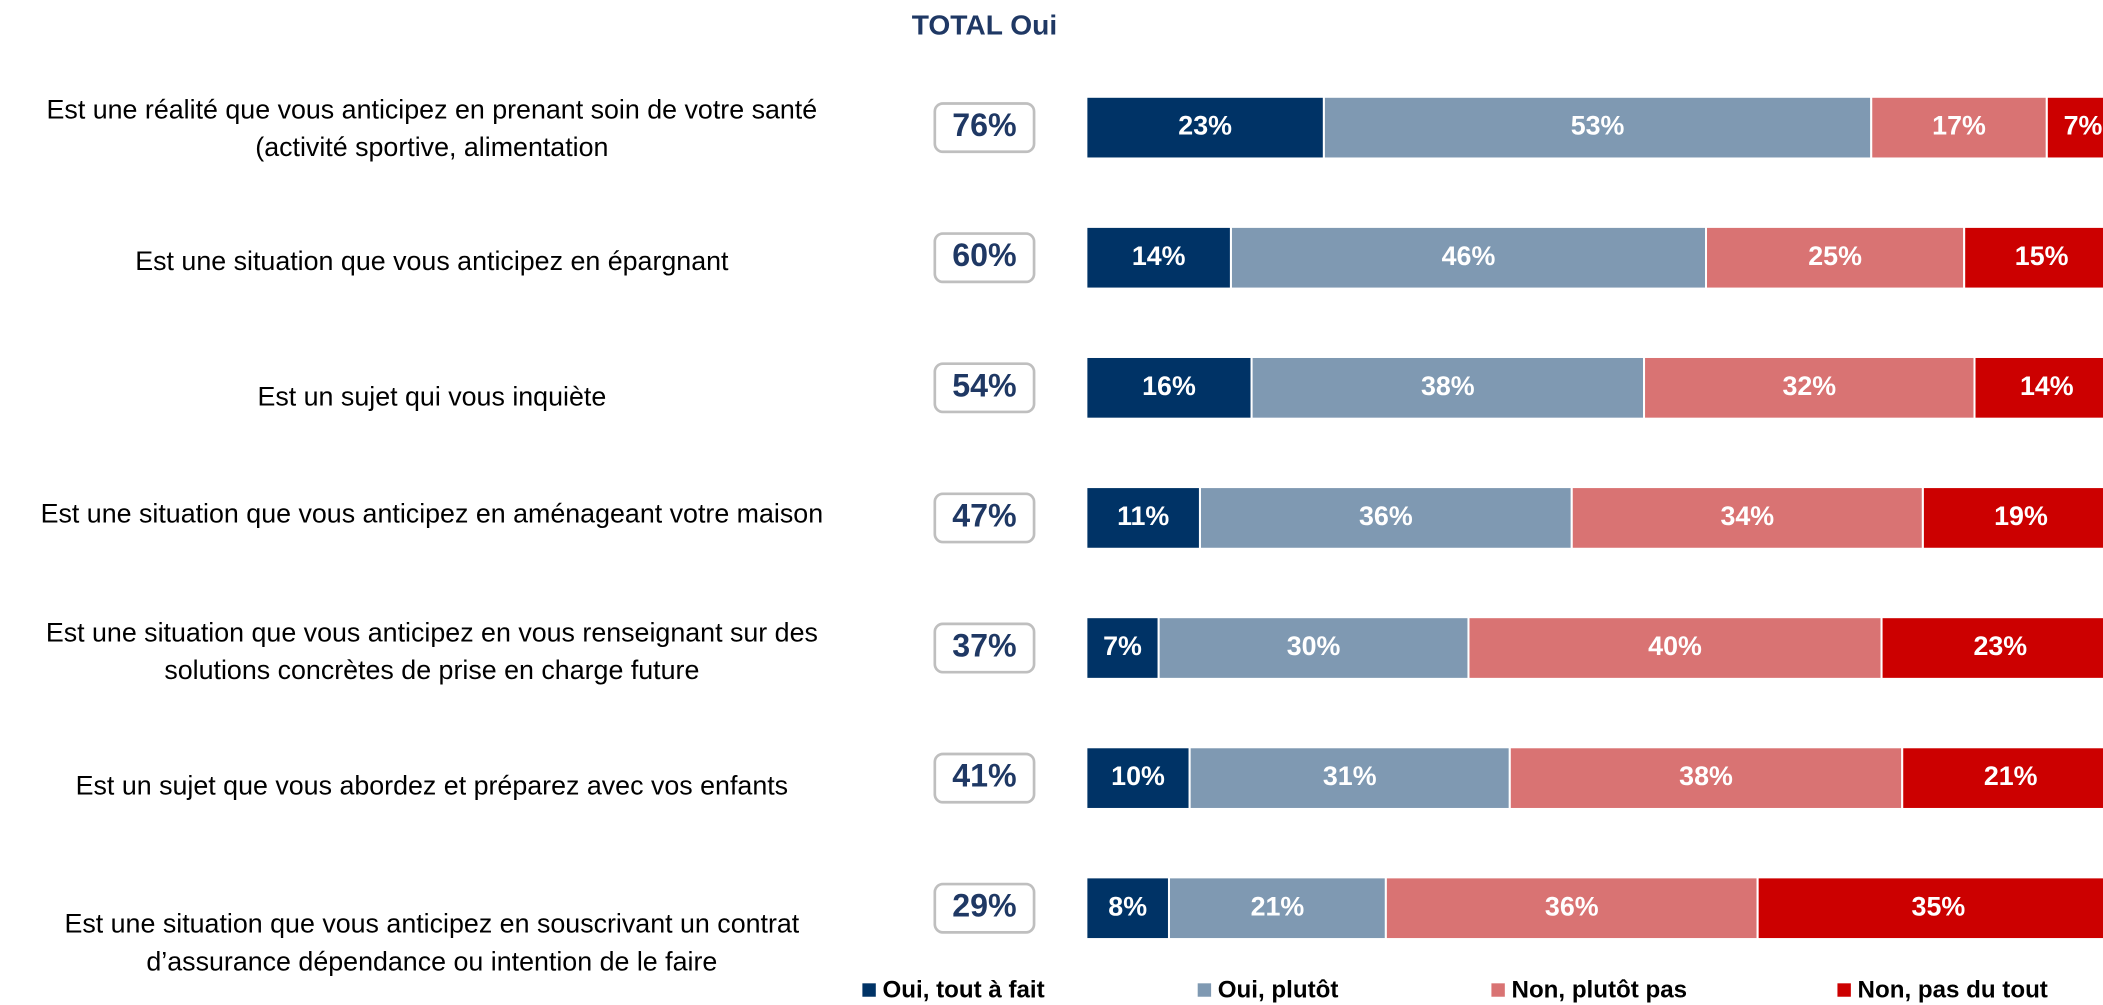  I want to click on bar-label: 34%, so click(1747, 516).